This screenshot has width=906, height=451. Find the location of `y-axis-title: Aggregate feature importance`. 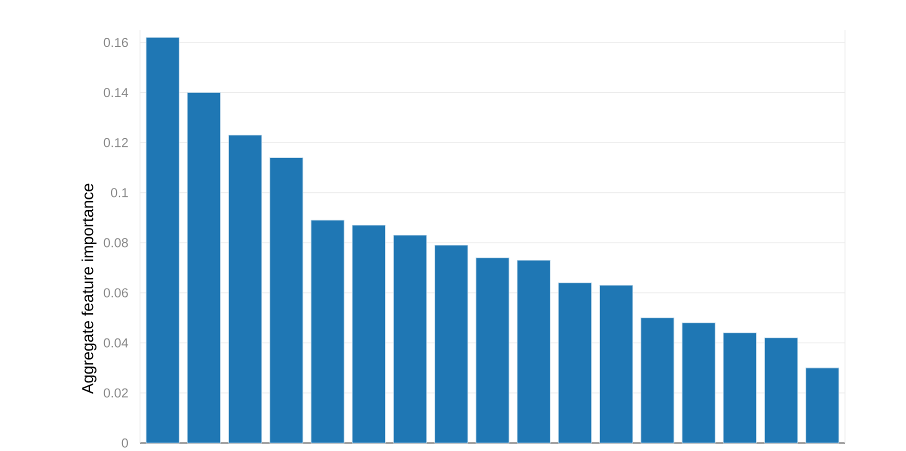

y-axis-title: Aggregate feature importance is located at coordinates (89, 289).